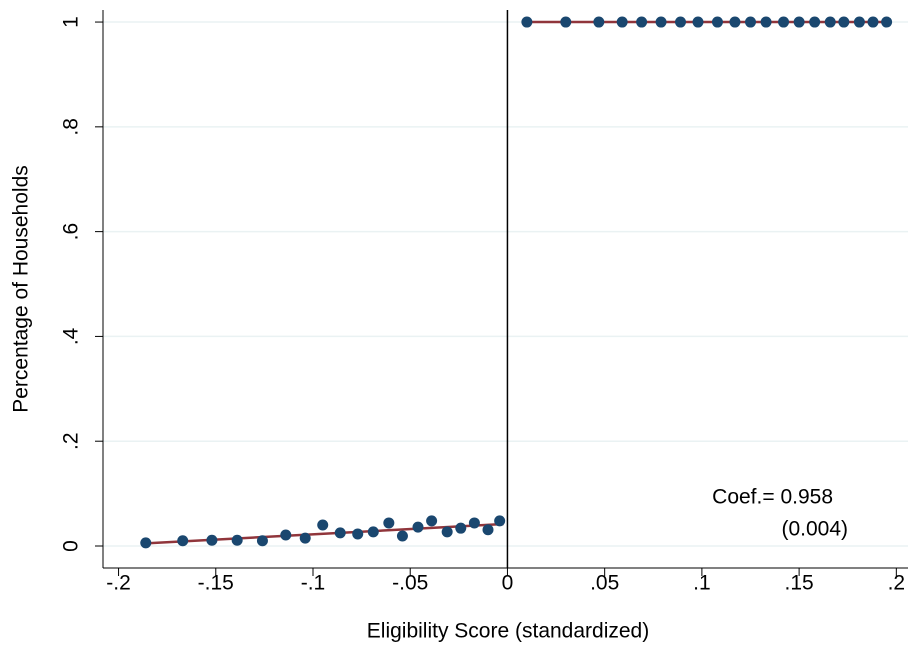  I want to click on annotation: Coef.= 0.958, so click(772, 497).